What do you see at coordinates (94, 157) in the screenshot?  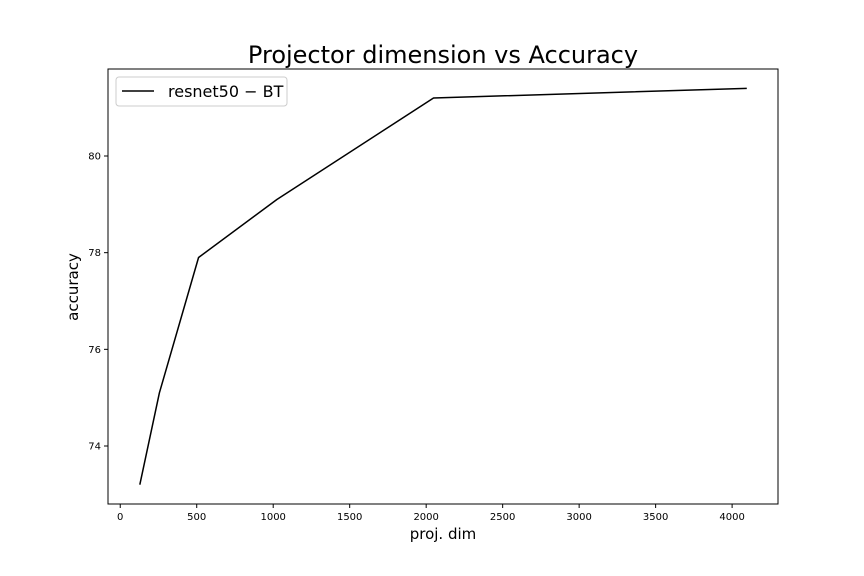 I see `y-tick-label: 80` at bounding box center [94, 157].